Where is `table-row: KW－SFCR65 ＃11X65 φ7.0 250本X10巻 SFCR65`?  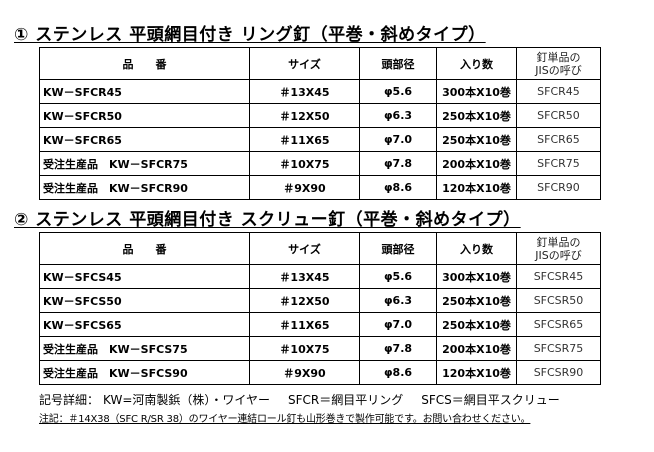
table-row: KW－SFCR65 ＃11X65 φ7.0 250本X10巻 SFCR65 is located at coordinates (320, 139).